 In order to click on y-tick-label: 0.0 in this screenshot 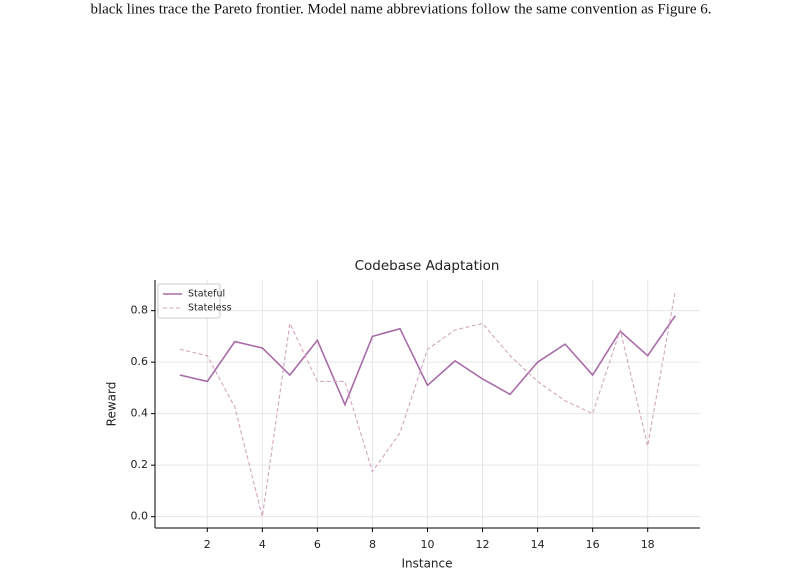, I will do `click(140, 516)`.